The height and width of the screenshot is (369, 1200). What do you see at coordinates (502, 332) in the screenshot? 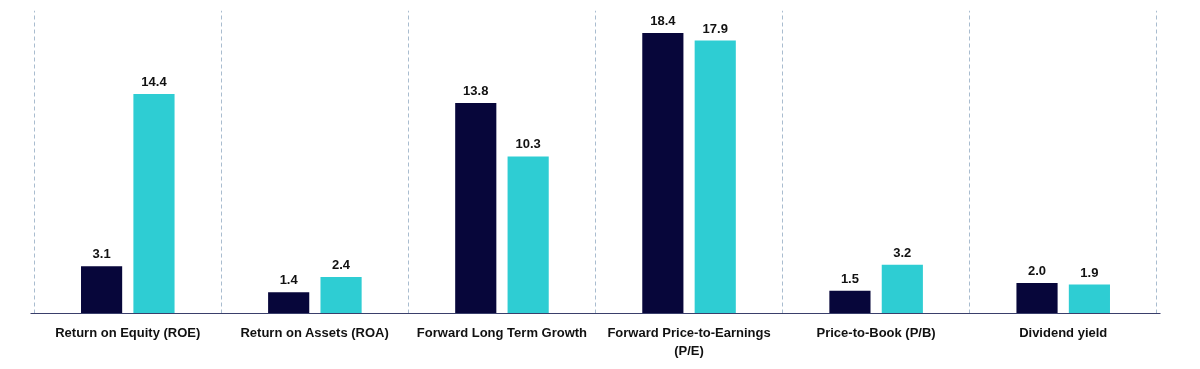
I see `x-tick-label: Forward Long Term Growth` at bounding box center [502, 332].